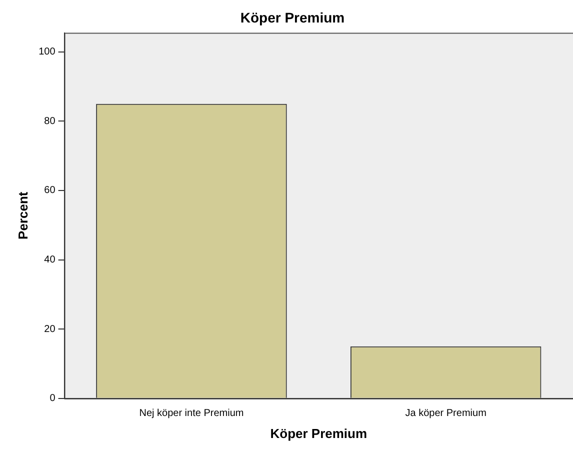  What do you see at coordinates (292, 17) in the screenshot?
I see `chart-title: Köper Premium` at bounding box center [292, 17].